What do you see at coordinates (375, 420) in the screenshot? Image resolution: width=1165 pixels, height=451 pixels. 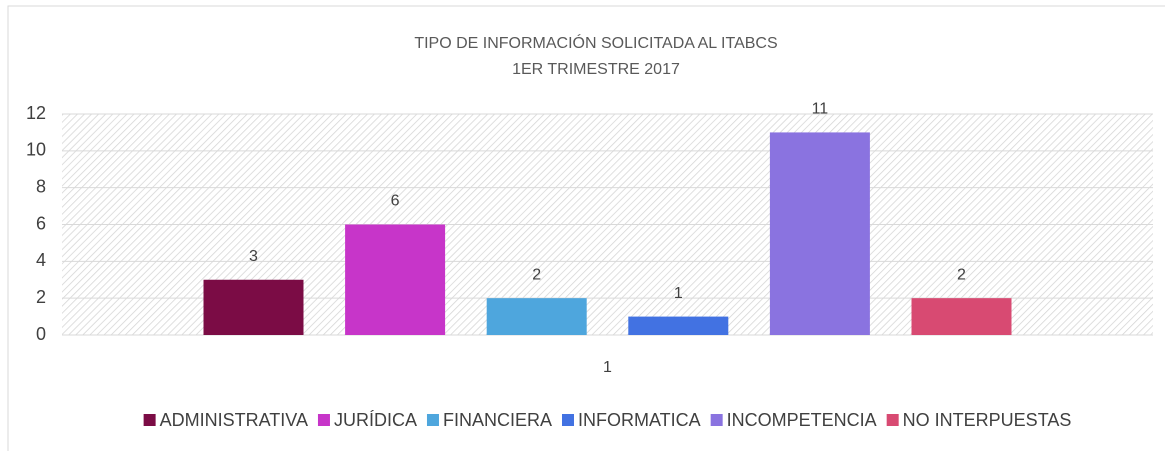 I see `legend-label: JURÍDICA` at bounding box center [375, 420].